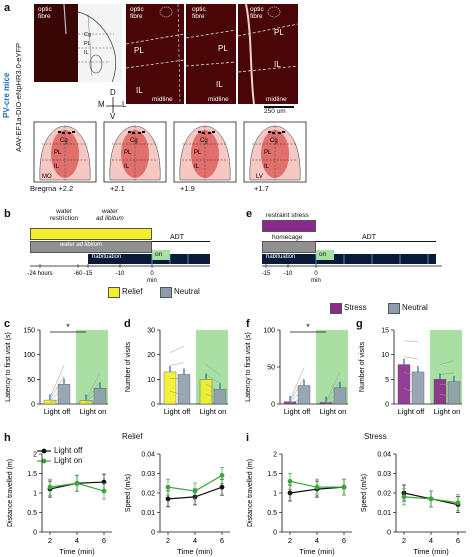  Describe the element at coordinates (272, 513) in the screenshot. I see `y-tick-label: 0.5` at that location.